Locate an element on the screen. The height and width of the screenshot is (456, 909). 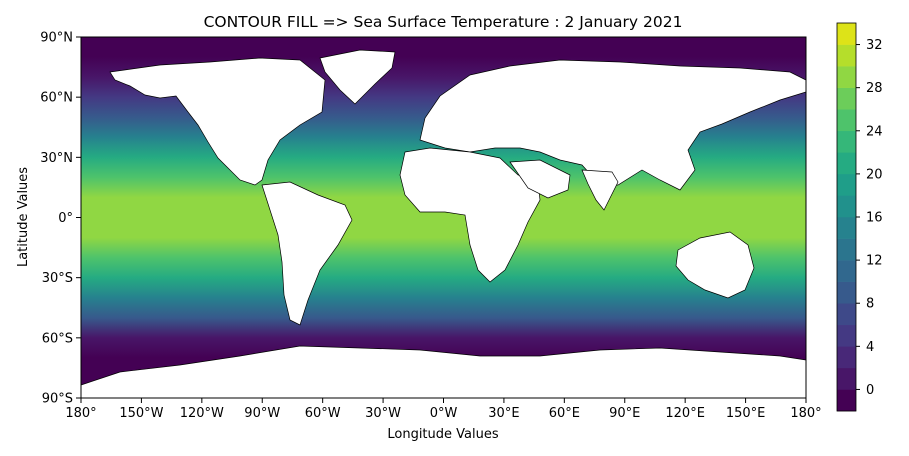
y-tick-label: 60°S is located at coordinates (57, 338).